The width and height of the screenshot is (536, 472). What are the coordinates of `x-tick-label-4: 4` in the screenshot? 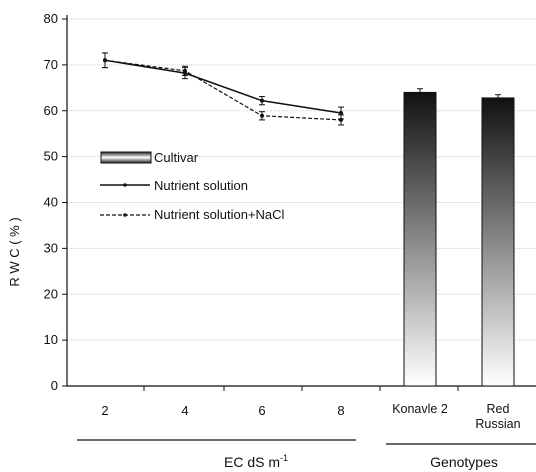 It's located at (184, 410).